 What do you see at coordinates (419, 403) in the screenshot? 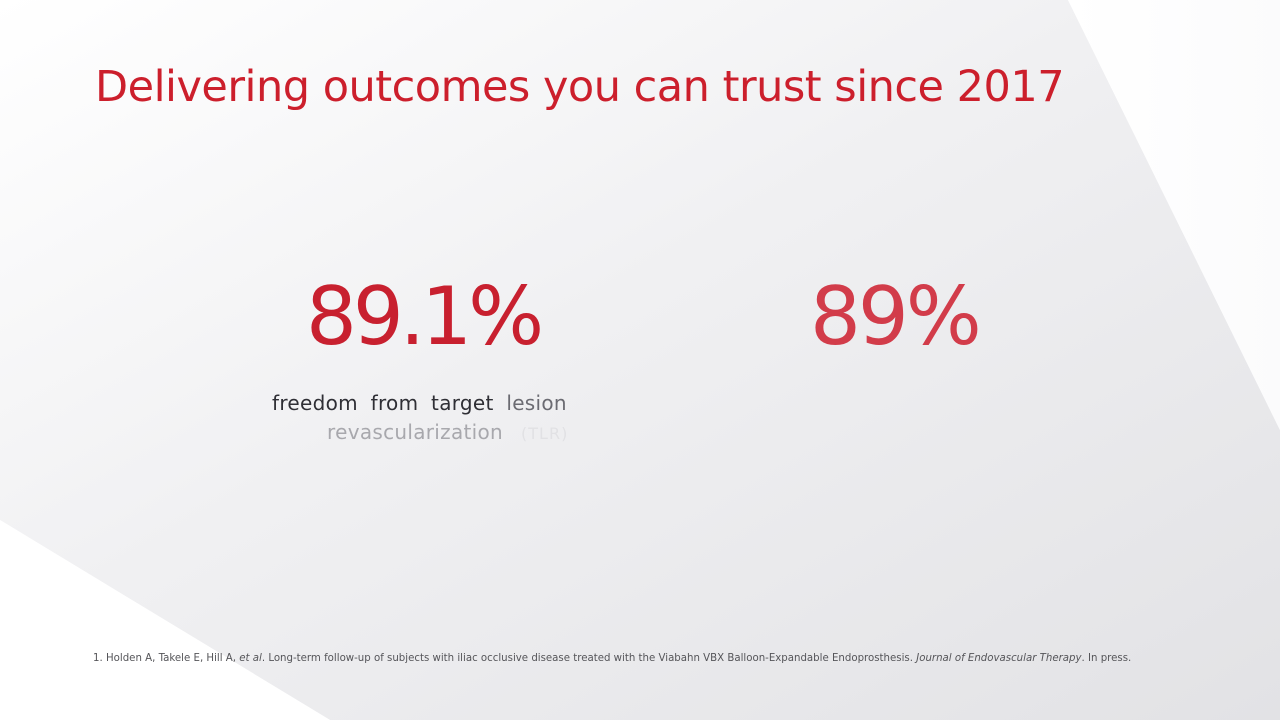
I see `stat-caption-line1: freedom from target lesion` at bounding box center [419, 403].